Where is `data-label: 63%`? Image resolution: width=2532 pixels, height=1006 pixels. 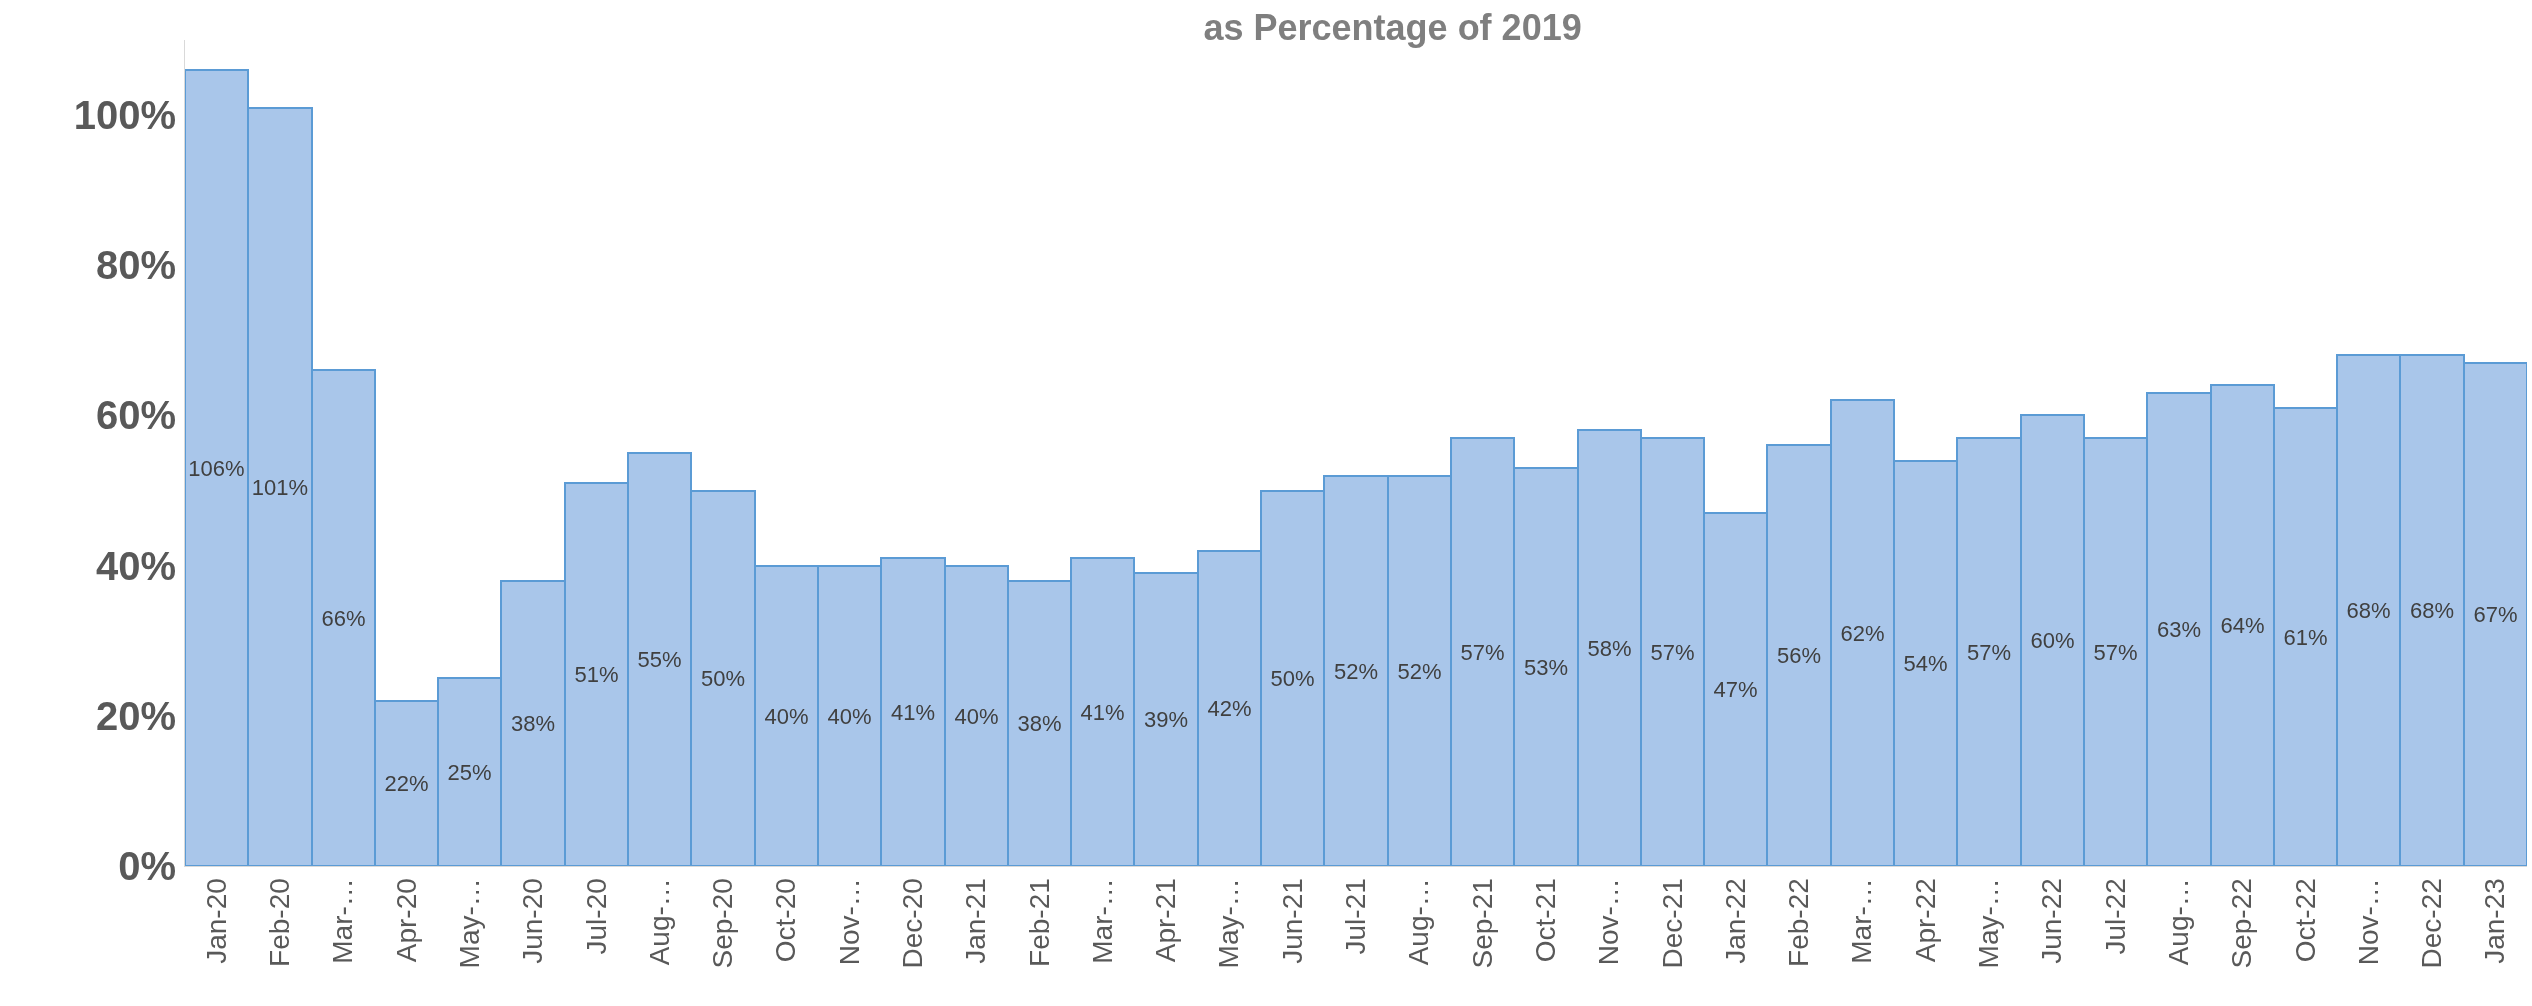
data-label: 63% is located at coordinates (2179, 629).